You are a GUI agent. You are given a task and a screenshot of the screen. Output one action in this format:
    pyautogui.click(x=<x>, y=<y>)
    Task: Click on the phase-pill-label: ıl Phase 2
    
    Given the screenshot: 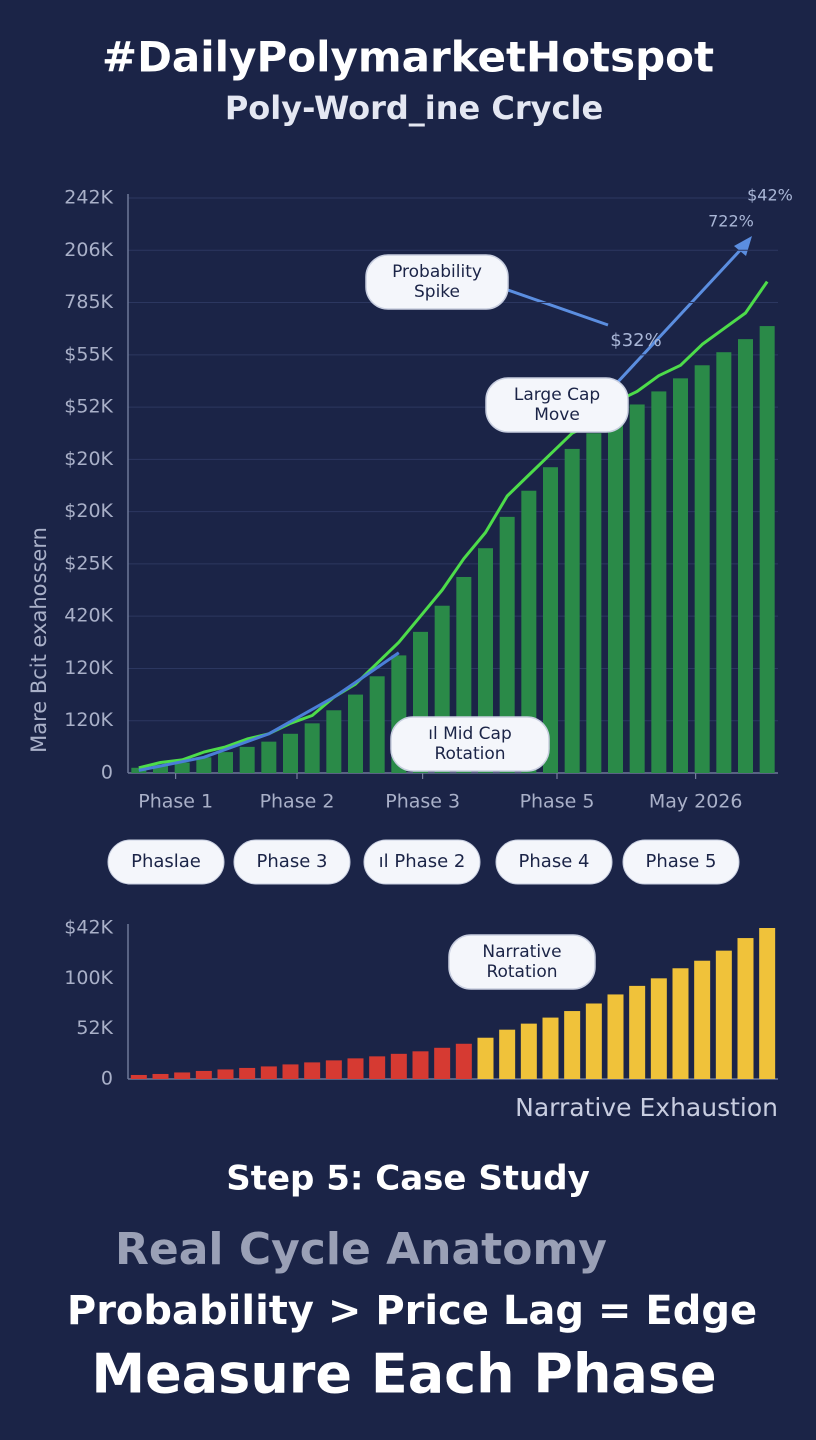 What is the action you would take?
    pyautogui.click(x=422, y=861)
    